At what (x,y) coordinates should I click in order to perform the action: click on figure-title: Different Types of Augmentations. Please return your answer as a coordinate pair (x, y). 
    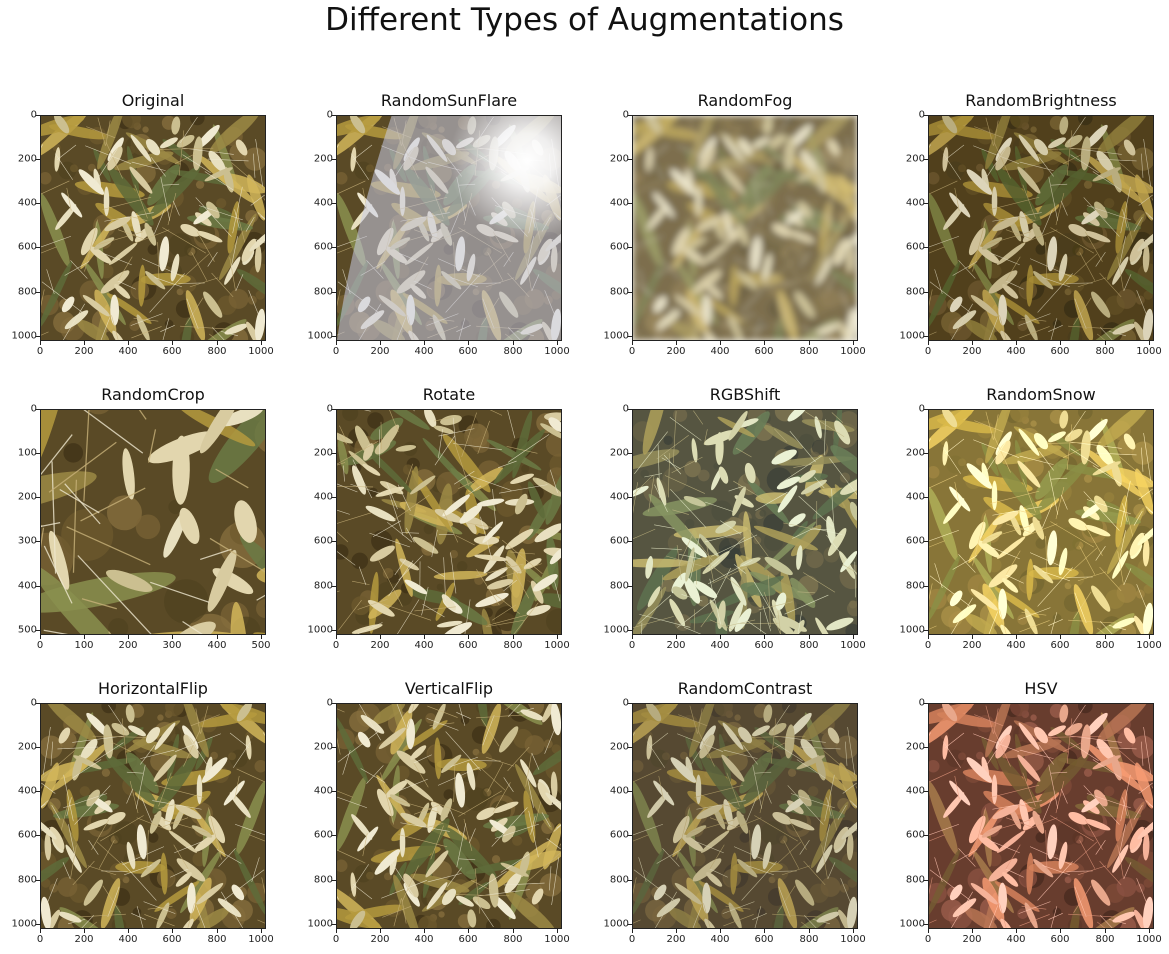
    Looking at the image, I should click on (584, 20).